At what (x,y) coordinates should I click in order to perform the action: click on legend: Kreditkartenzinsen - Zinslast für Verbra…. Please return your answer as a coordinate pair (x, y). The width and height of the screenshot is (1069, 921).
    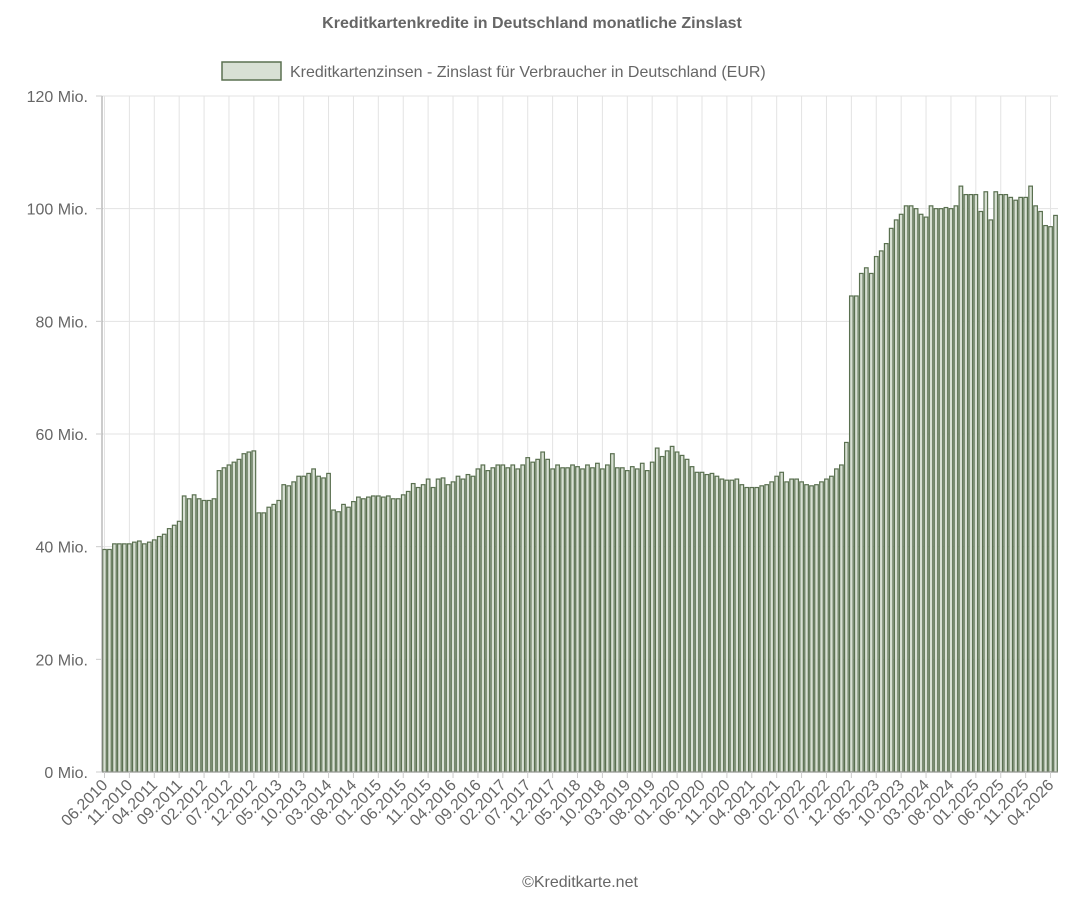
    Looking at the image, I should click on (493, 71).